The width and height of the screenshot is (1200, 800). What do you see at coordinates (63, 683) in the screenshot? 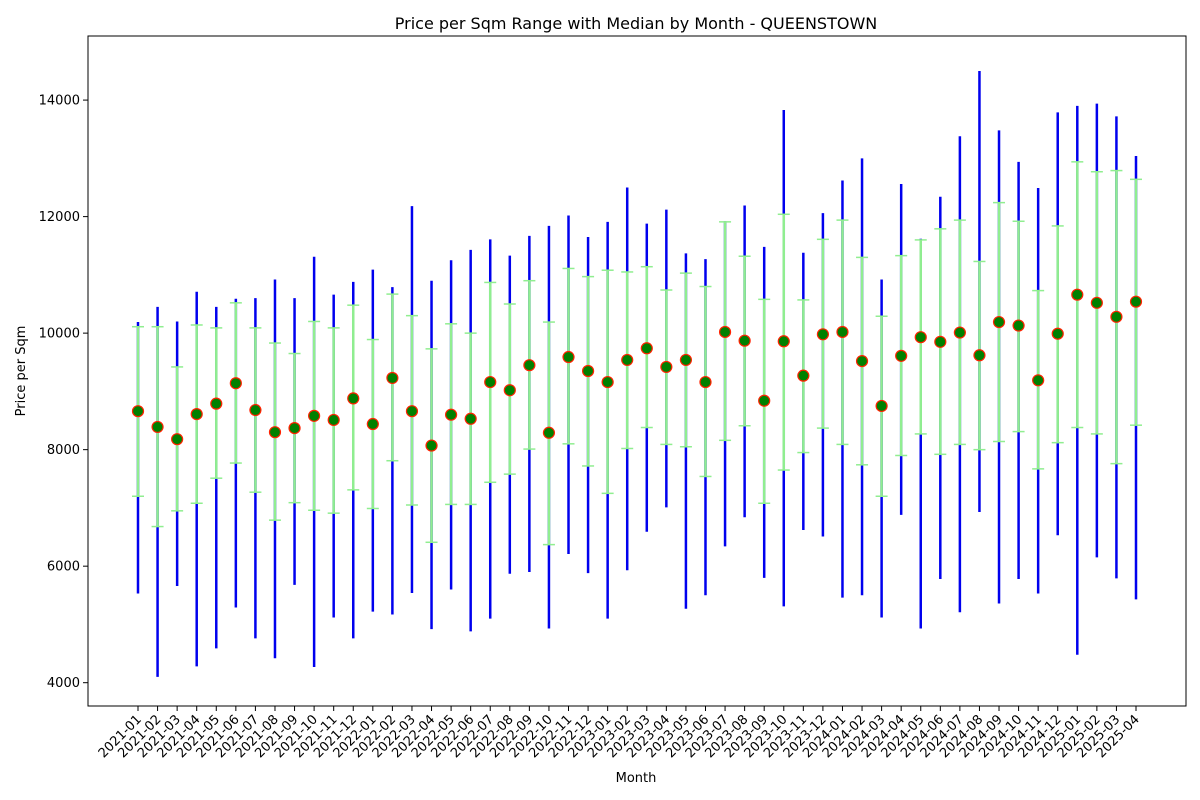
I see `y-tick-label: 4000` at bounding box center [63, 683].